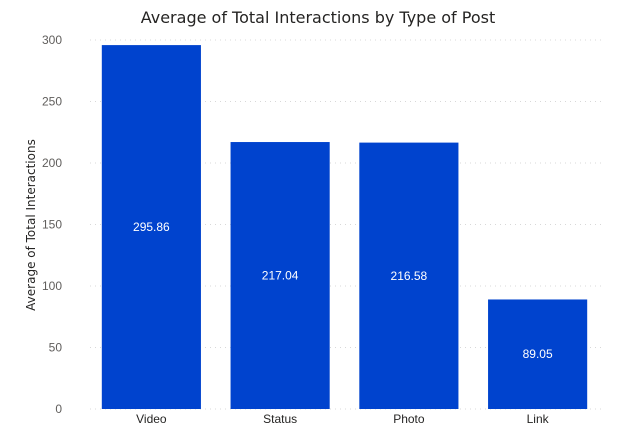 Image resolution: width=640 pixels, height=440 pixels. Describe the element at coordinates (58, 409) in the screenshot. I see `y-tick-label: 0` at that location.